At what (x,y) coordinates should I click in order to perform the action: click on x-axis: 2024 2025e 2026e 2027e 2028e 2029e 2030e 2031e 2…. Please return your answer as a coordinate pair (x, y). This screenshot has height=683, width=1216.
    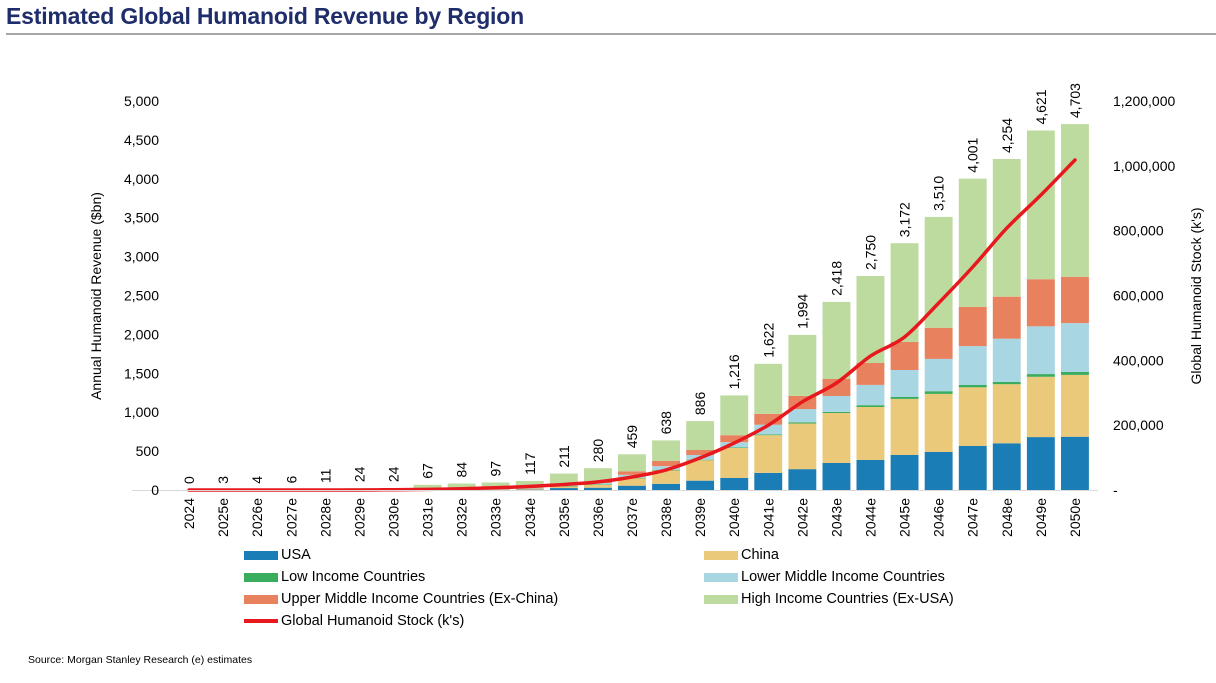
    Looking at the image, I should click on (615, 513).